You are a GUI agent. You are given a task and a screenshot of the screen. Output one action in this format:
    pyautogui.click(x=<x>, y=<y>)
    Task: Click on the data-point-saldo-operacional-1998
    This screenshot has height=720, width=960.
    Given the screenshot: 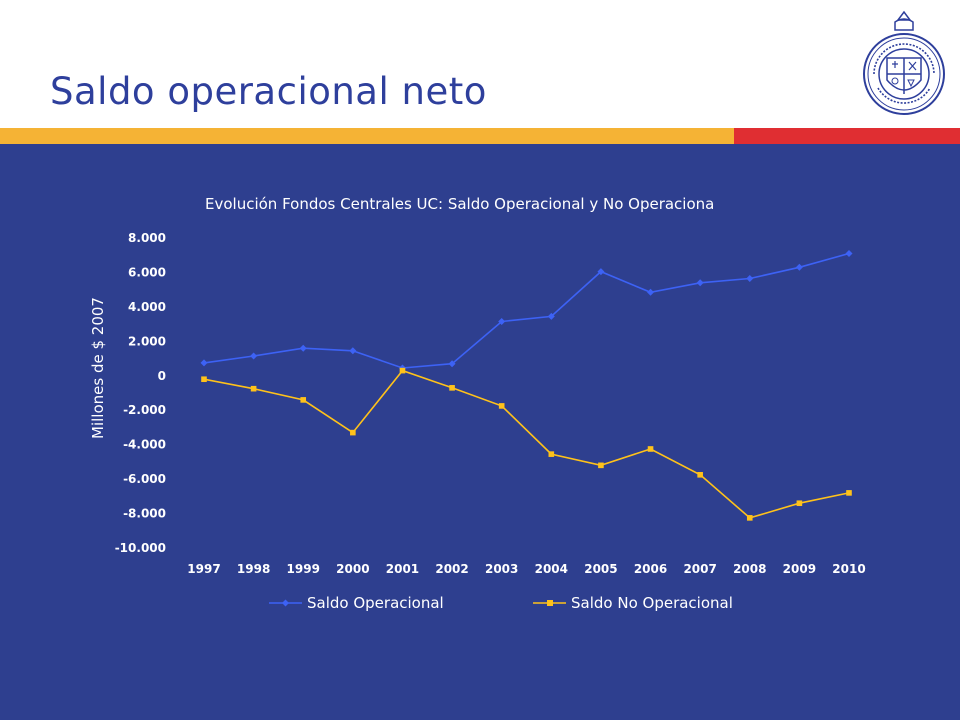 What is the action you would take?
    pyautogui.click(x=254, y=356)
    